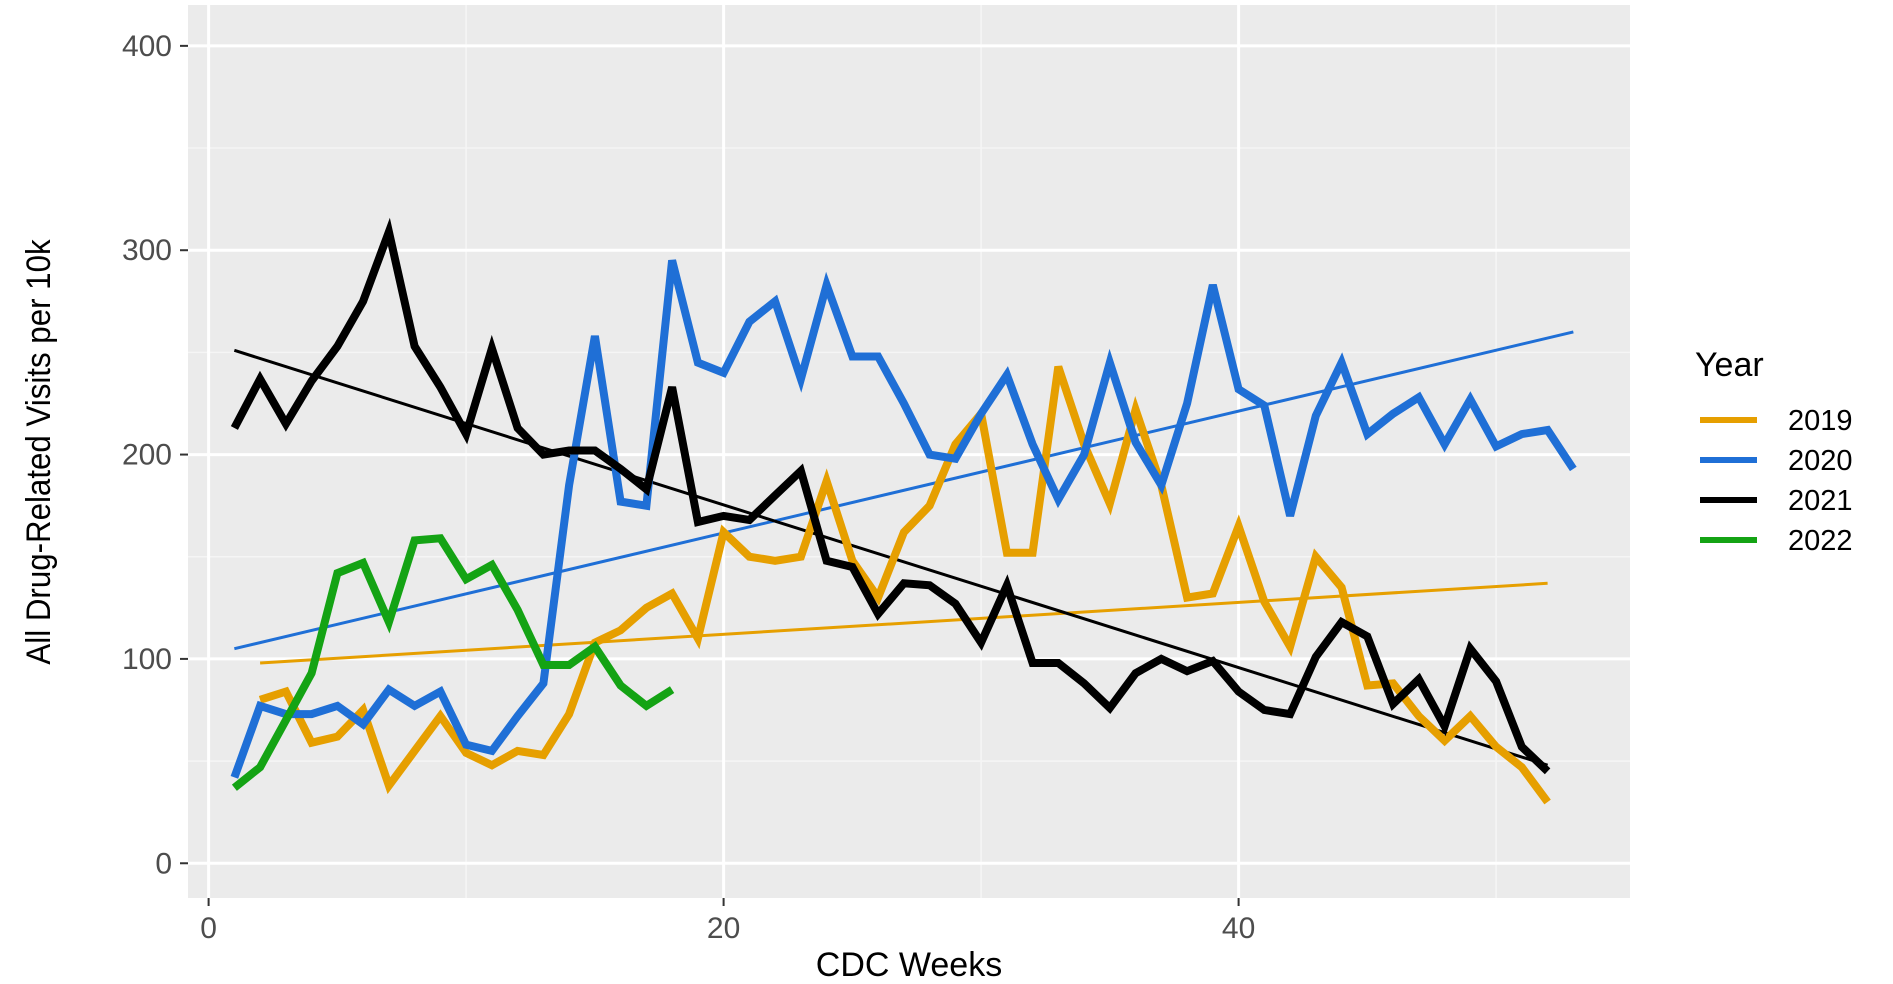 This screenshot has width=1893, height=984. What do you see at coordinates (1820, 461) in the screenshot?
I see `legend-label-2020: 2020` at bounding box center [1820, 461].